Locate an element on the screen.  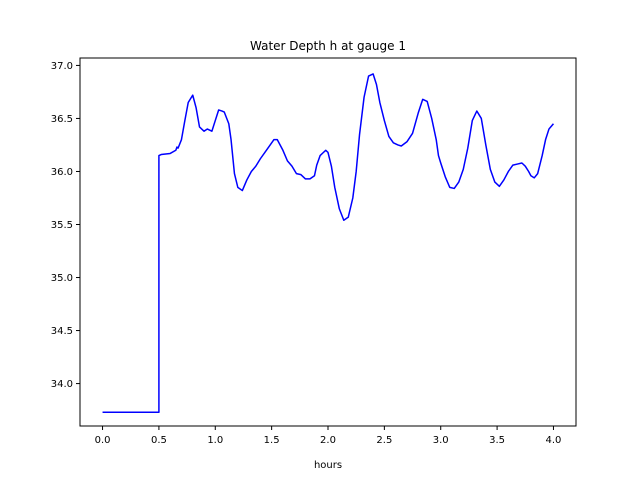
x-tick-label: 0.5 is located at coordinates (159, 440).